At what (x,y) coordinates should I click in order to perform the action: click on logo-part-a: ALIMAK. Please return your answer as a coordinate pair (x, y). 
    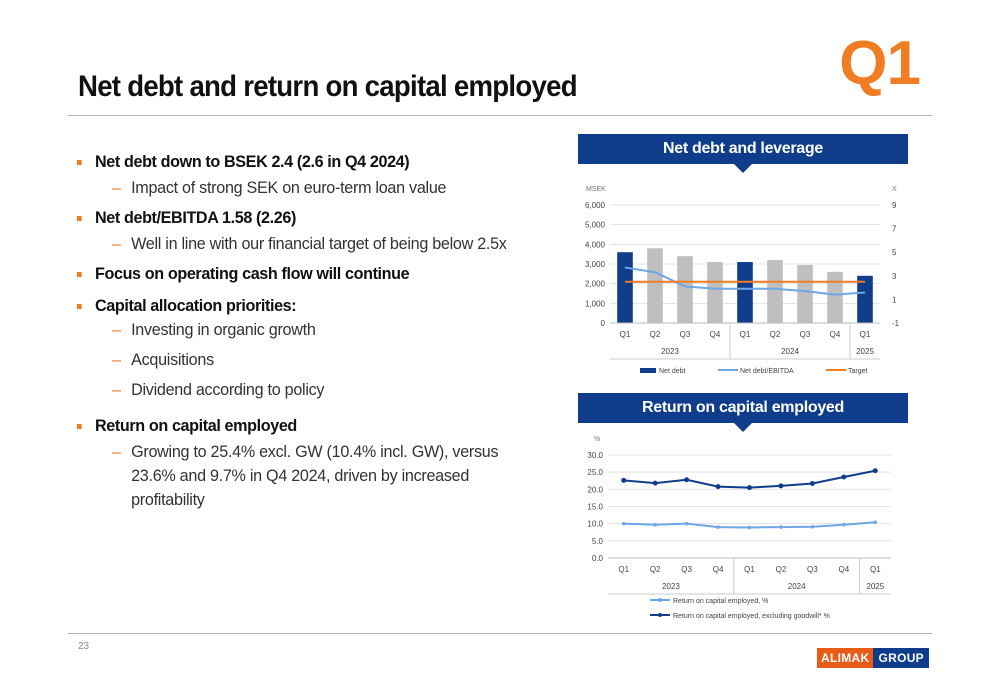
    Looking at the image, I should click on (845, 658).